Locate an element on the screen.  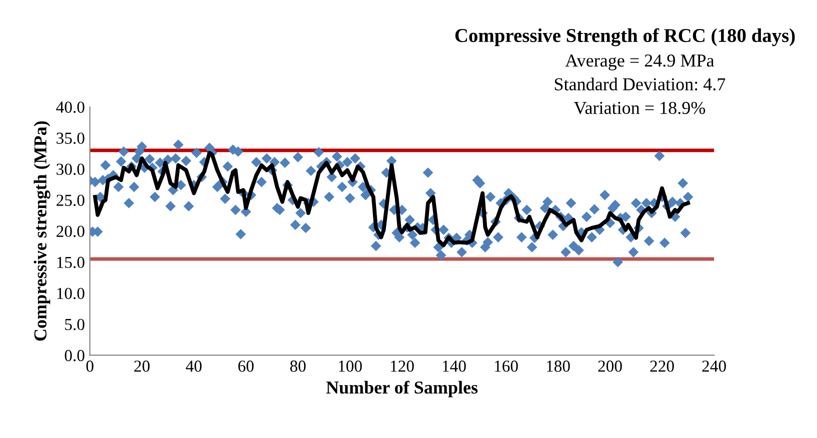
annotation: Variation = 18.9% is located at coordinates (640, 108).